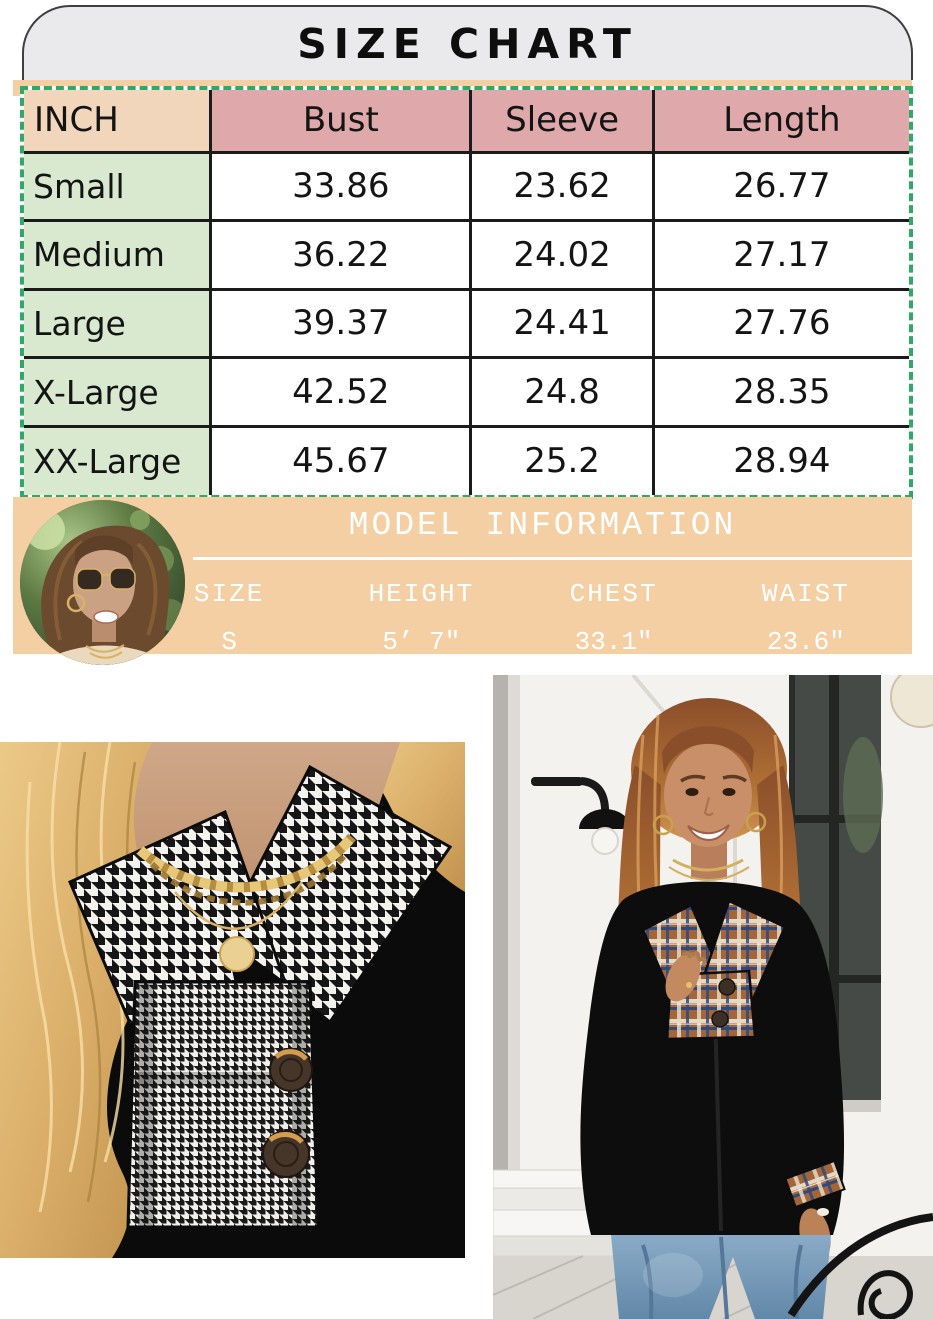 This screenshot has height=1319, width=933. Describe the element at coordinates (781, 186) in the screenshot. I see `length-cell: 26.77` at that location.